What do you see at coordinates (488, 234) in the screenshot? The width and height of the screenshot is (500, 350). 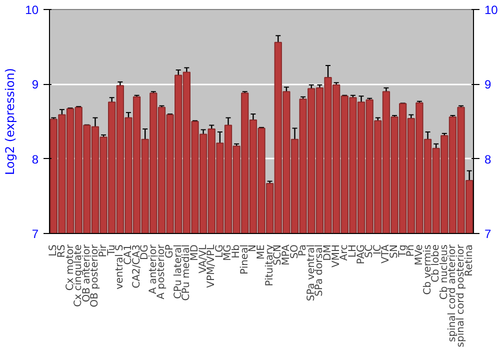 I see `y2-tick-label: 7` at bounding box center [488, 234].